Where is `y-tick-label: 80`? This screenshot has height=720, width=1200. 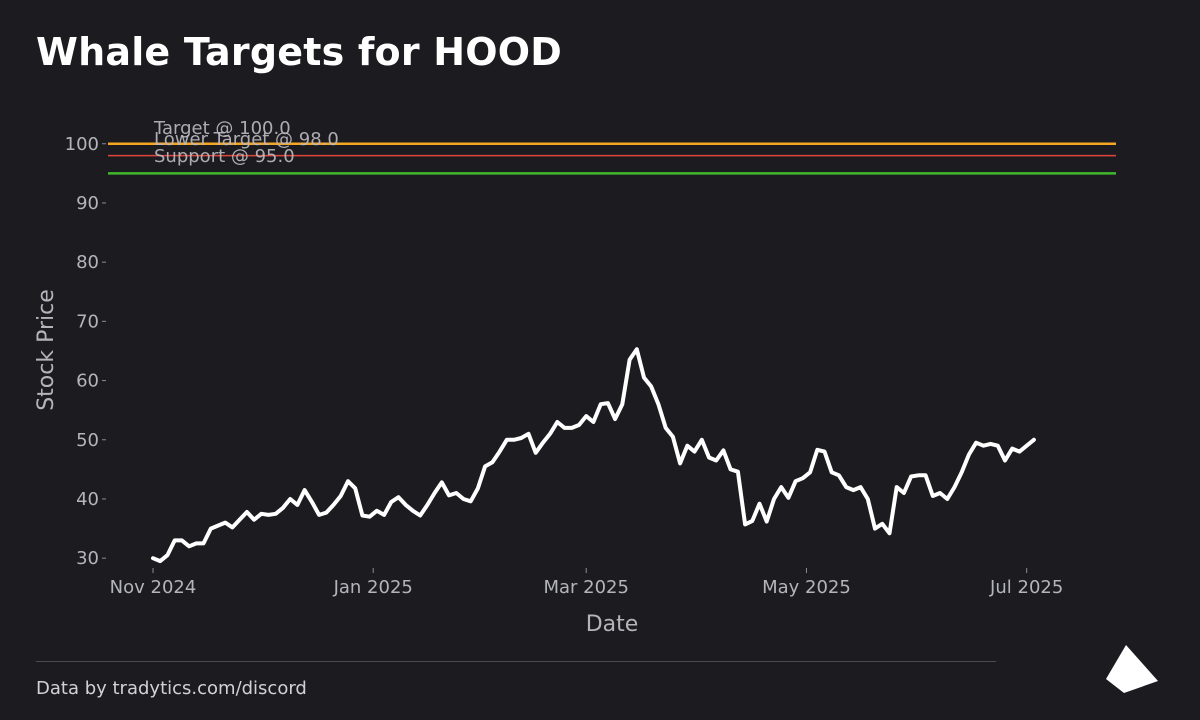 y-tick-label: 80 is located at coordinates (87, 262).